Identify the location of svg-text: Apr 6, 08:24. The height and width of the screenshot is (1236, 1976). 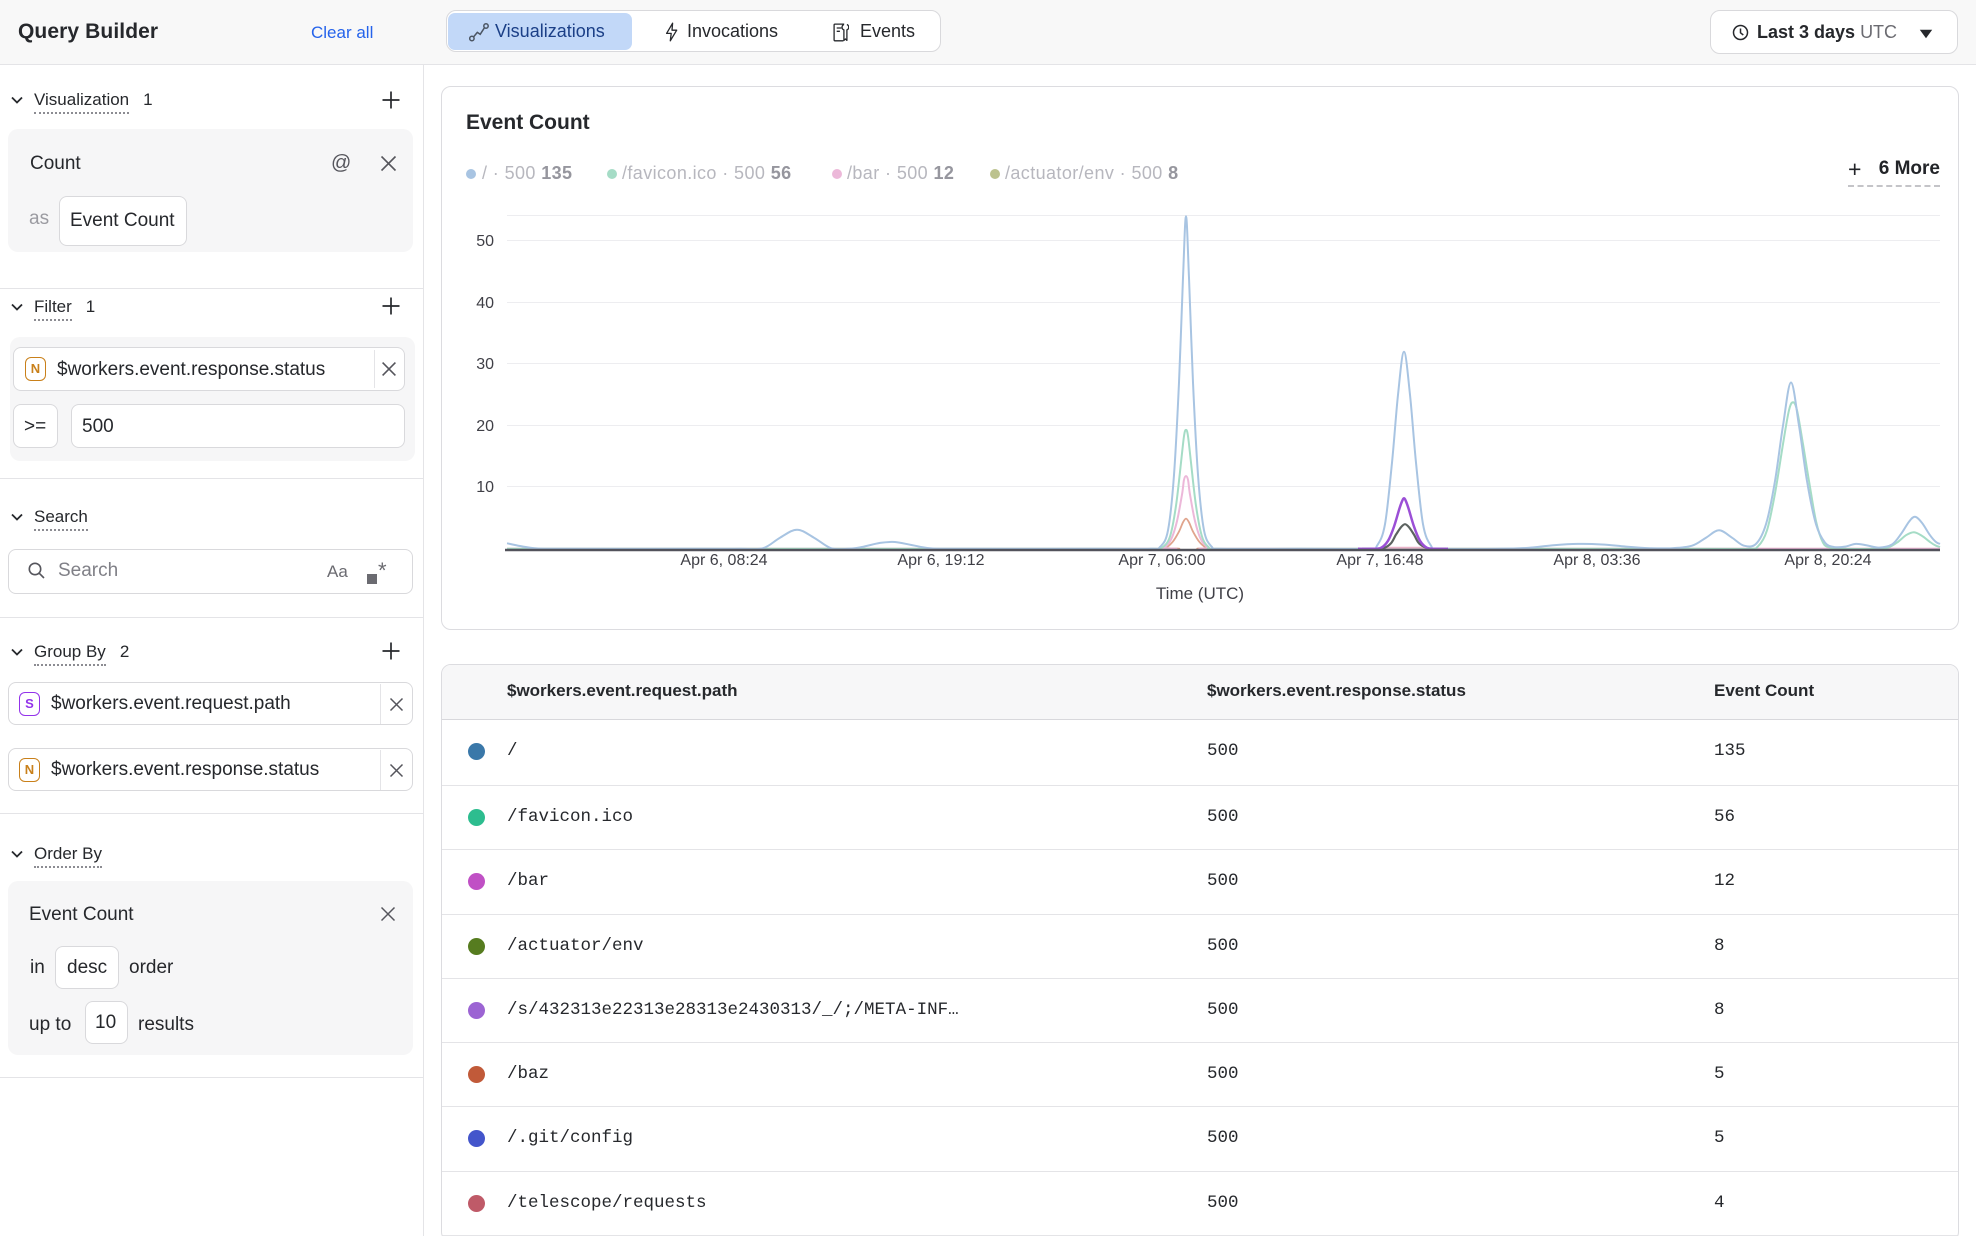
(723, 560).